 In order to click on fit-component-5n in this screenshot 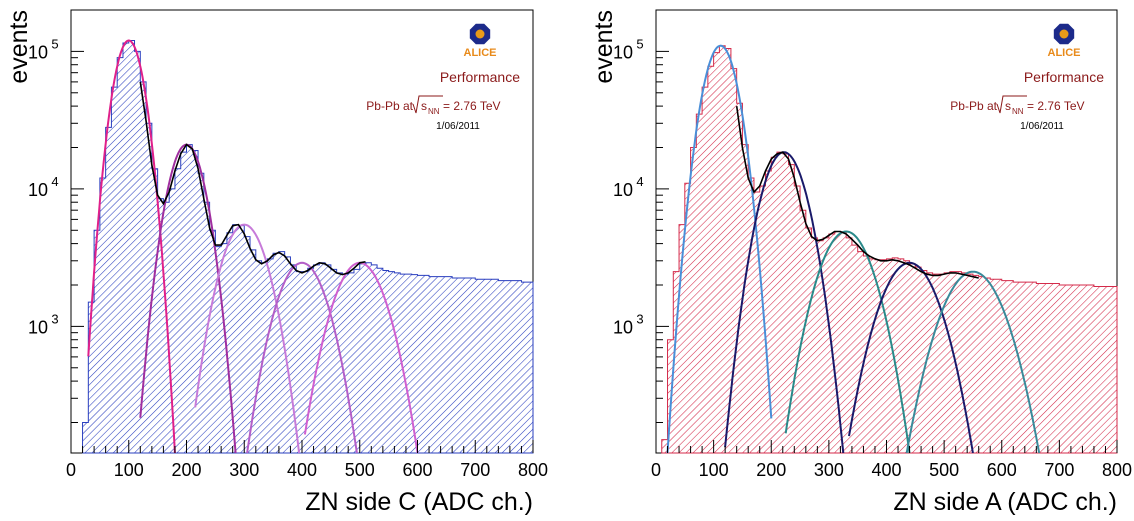, I will do `click(973, 362)`.